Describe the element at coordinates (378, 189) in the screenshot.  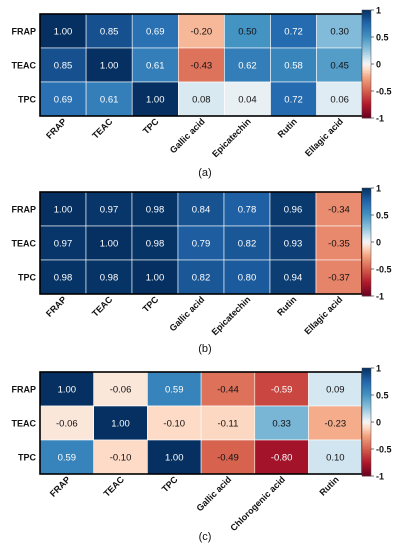
I see `colorbar-tick-label: 1` at that location.